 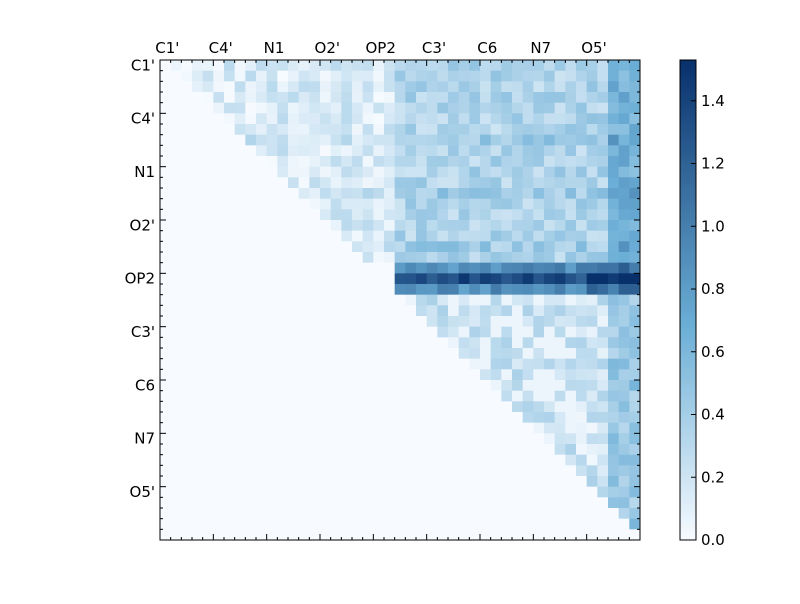 What do you see at coordinates (142, 492) in the screenshot?
I see `y-tick-label: O5'` at bounding box center [142, 492].